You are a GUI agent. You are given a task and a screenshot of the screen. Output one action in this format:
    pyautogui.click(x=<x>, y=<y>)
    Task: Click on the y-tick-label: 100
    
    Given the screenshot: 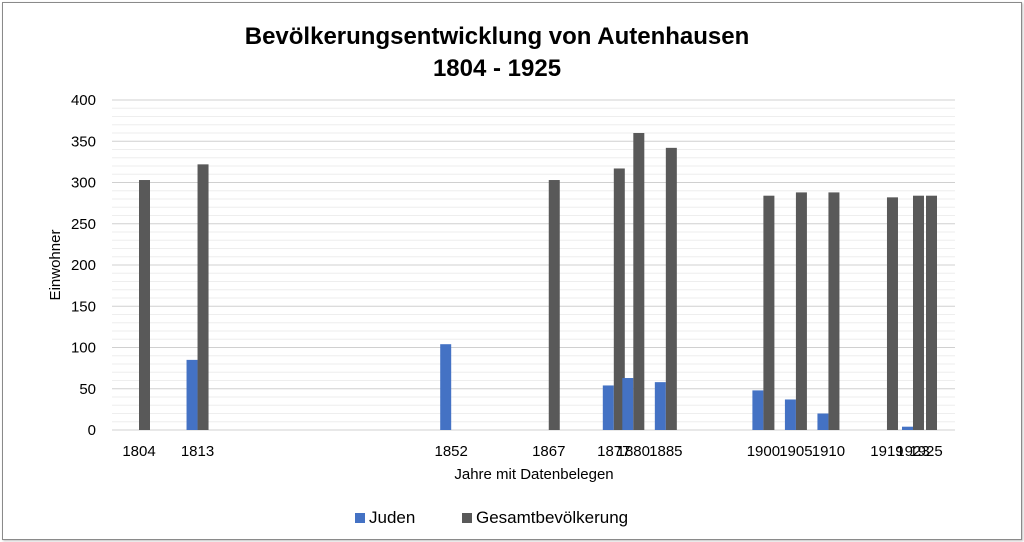 What is the action you would take?
    pyautogui.click(x=83, y=348)
    